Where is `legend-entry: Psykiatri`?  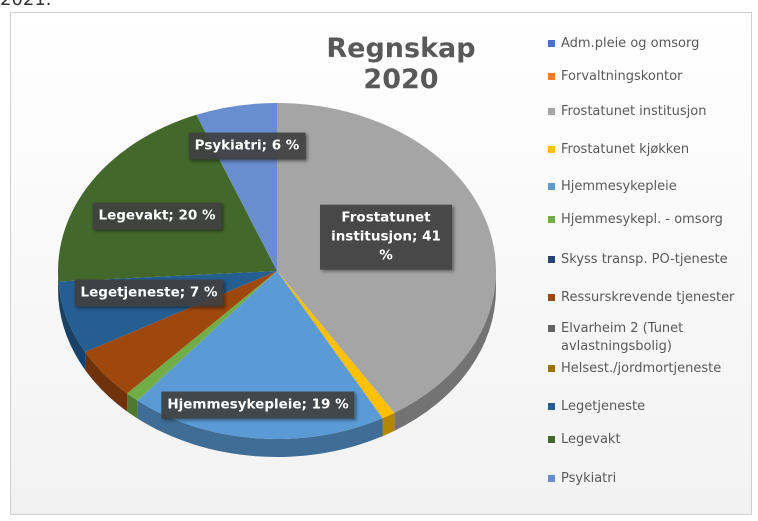
legend-entry: Psykiatri is located at coordinates (647, 479).